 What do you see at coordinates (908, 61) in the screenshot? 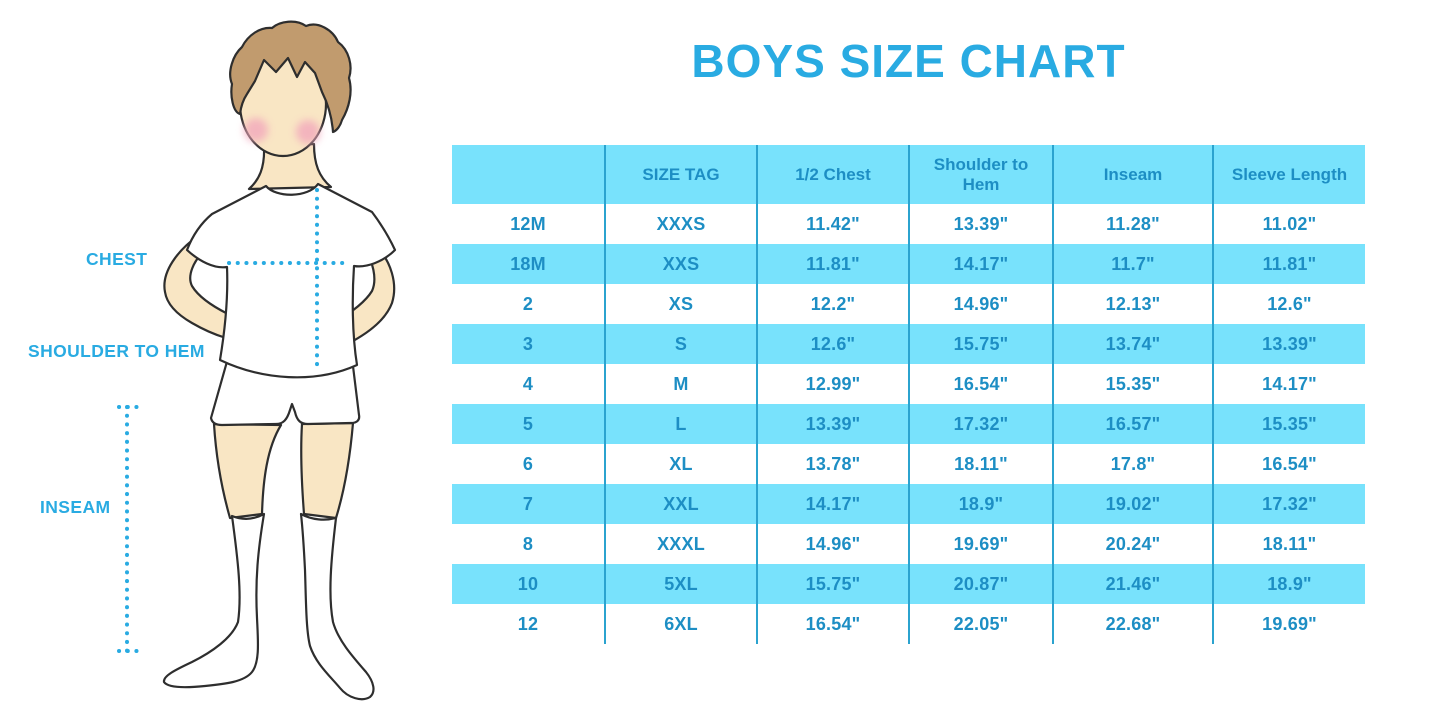
I see `page-title: BOYS SIZE CHART` at bounding box center [908, 61].